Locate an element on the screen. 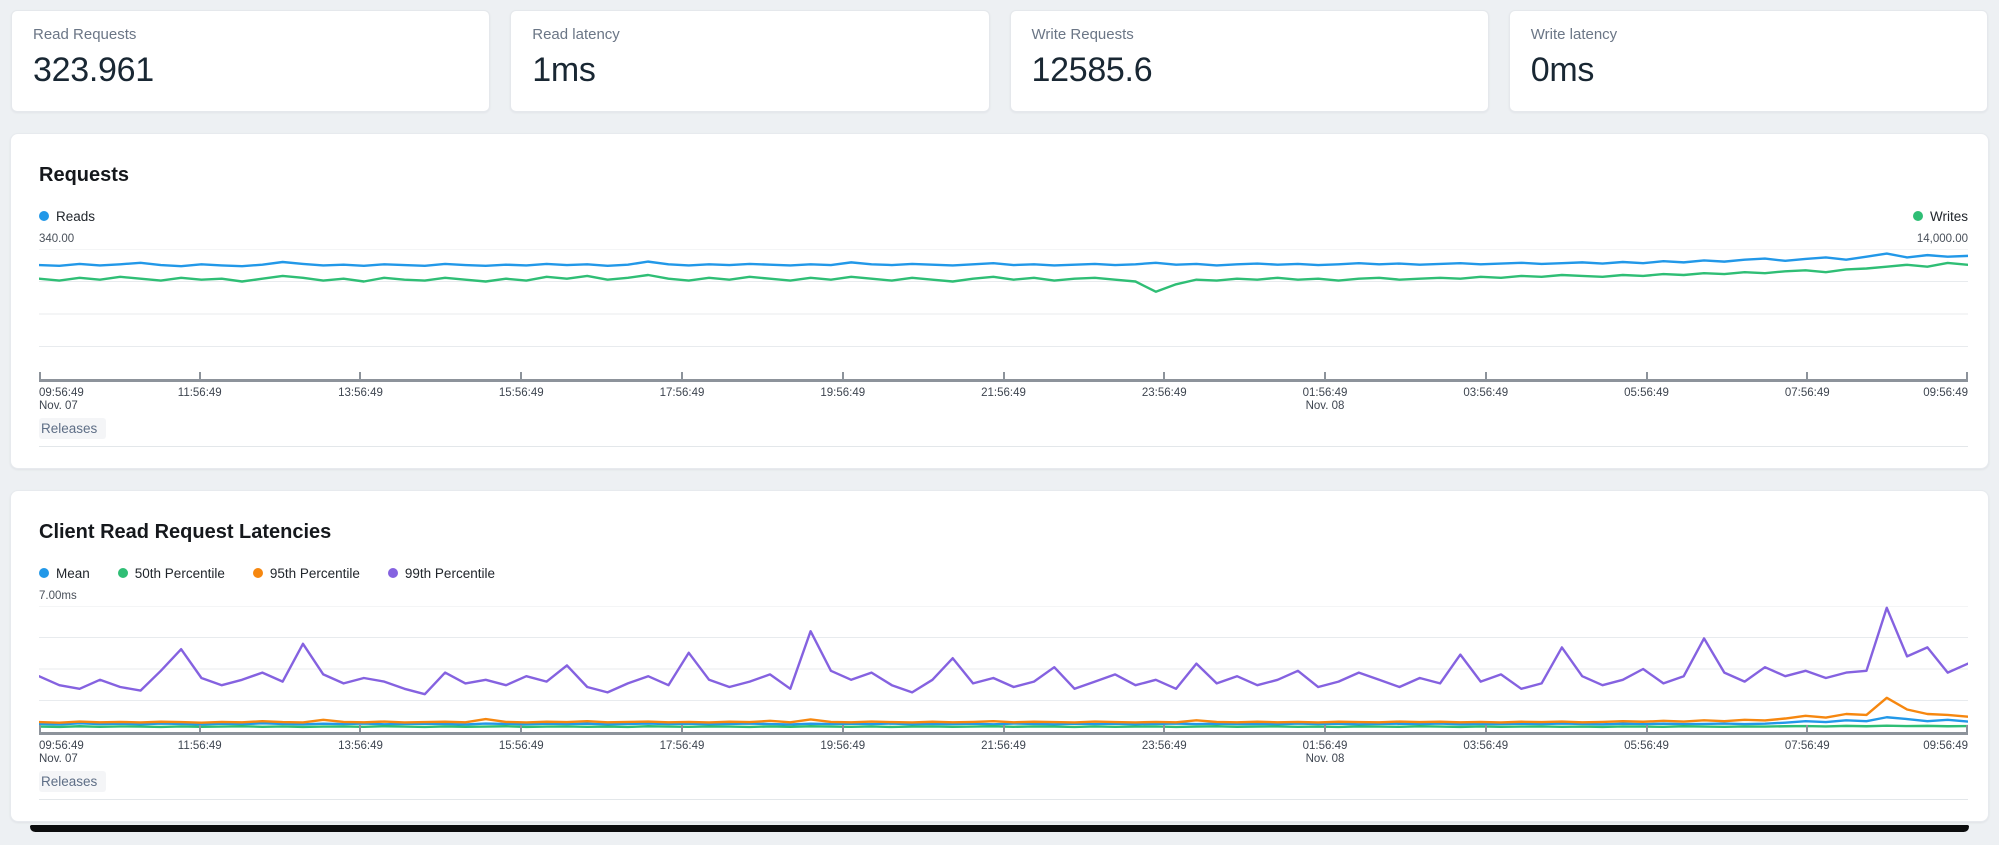 The width and height of the screenshot is (1999, 845). axis-max-row: 340.00 14,000.00 is located at coordinates (1003, 236).